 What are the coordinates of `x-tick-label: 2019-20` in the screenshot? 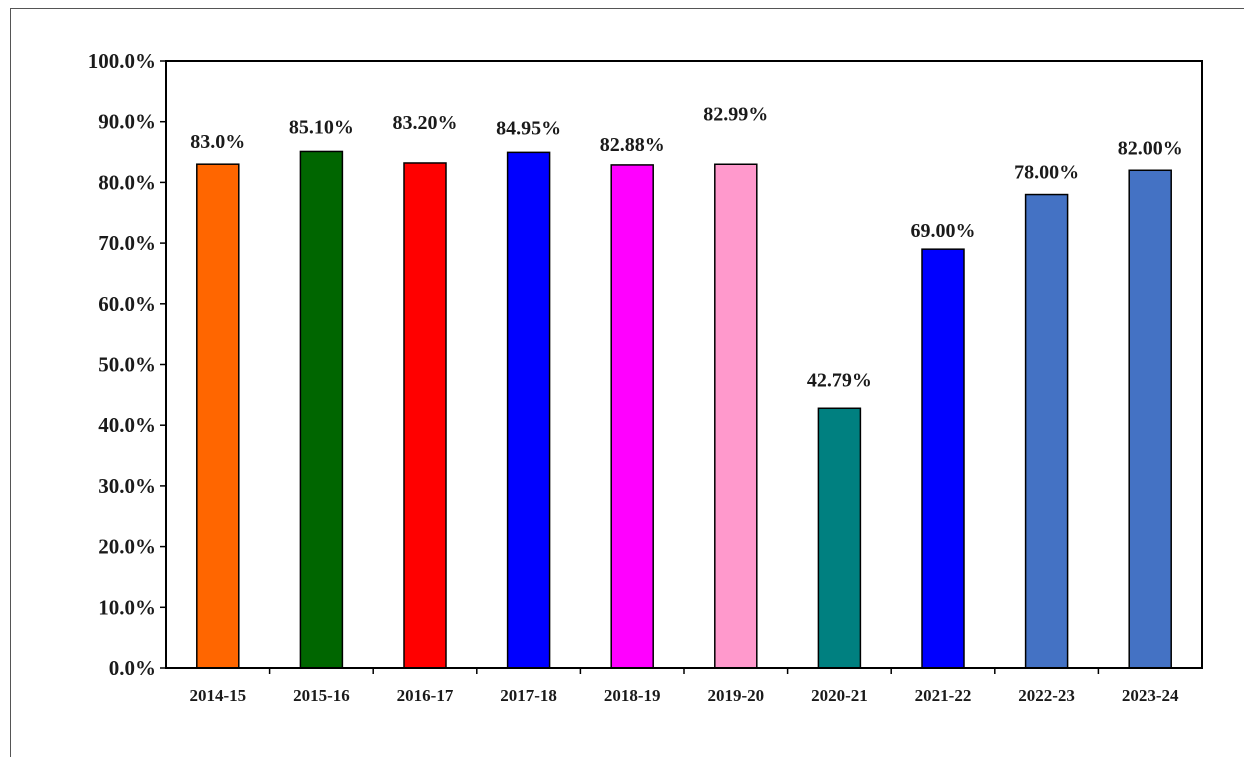 It's located at (735, 695).